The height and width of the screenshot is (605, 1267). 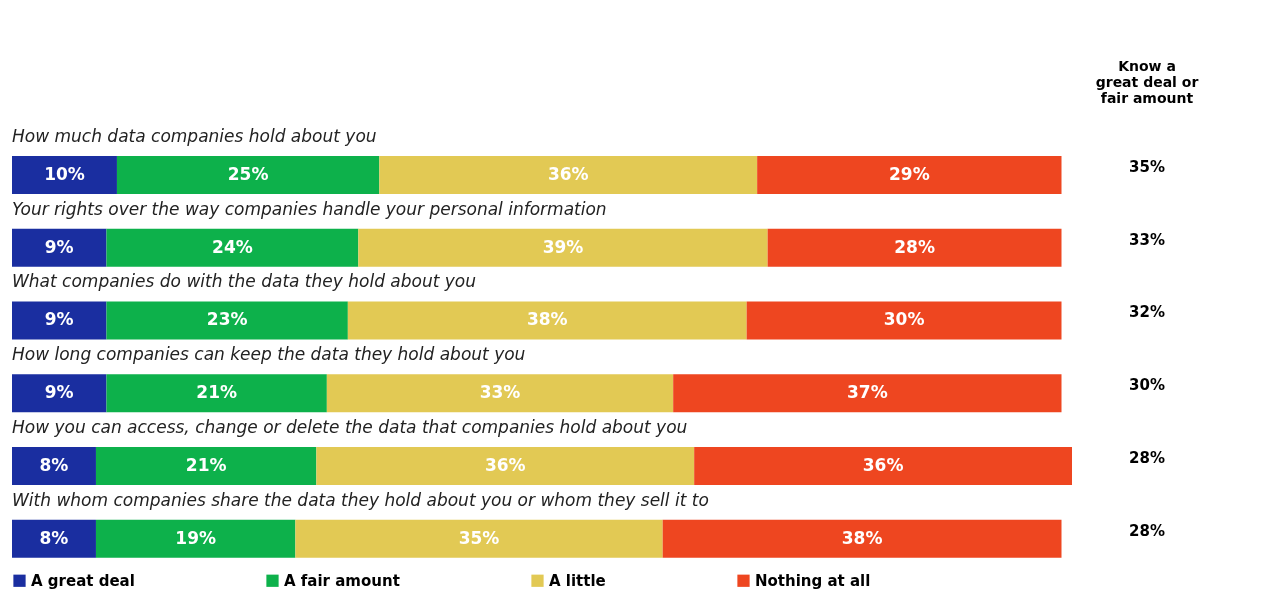 What do you see at coordinates (64, 174) in the screenshot?
I see `data-label: 10%` at bounding box center [64, 174].